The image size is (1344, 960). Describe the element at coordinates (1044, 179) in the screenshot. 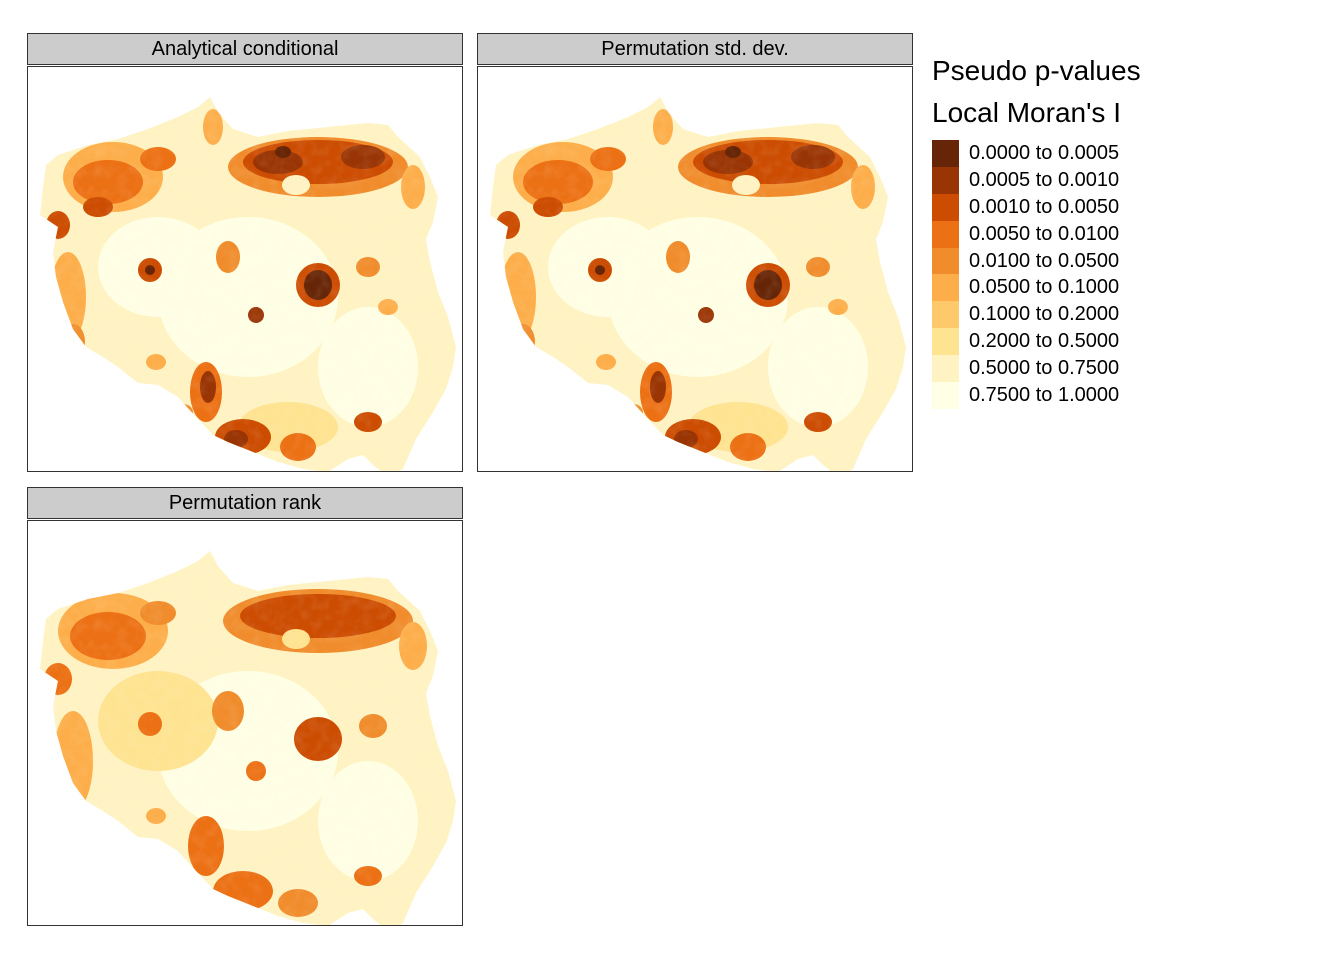

I see `legend-label: 0.0005 to 0.0010` at that location.